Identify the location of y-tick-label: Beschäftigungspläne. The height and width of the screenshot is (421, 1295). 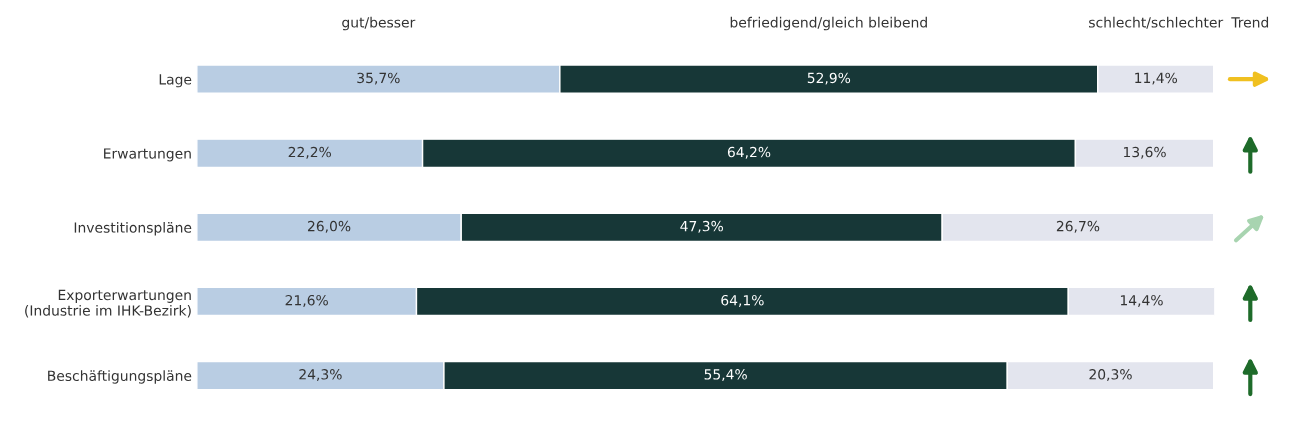
(120, 377).